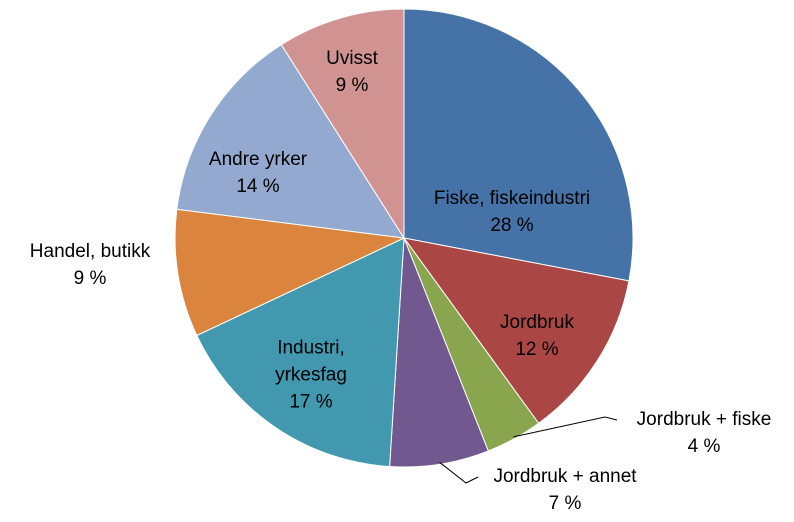 The image size is (794, 522). What do you see at coordinates (90, 251) in the screenshot?
I see `category-label: Handel, butikk` at bounding box center [90, 251].